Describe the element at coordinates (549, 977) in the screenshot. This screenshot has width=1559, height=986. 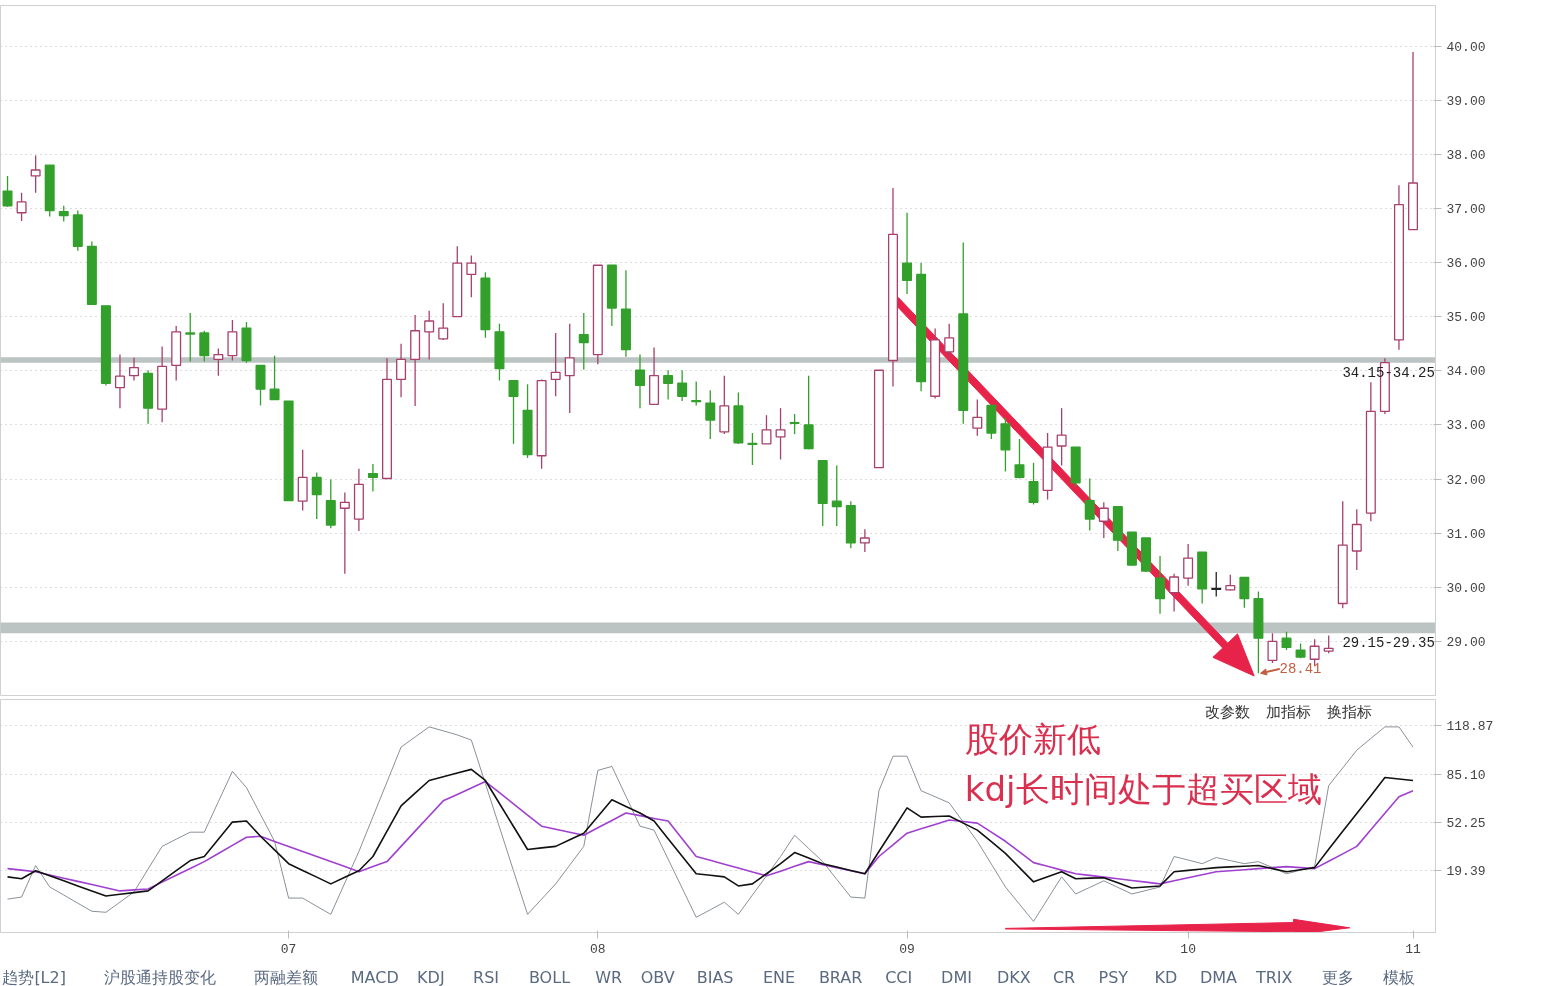
I see `text: BOLL` at that location.